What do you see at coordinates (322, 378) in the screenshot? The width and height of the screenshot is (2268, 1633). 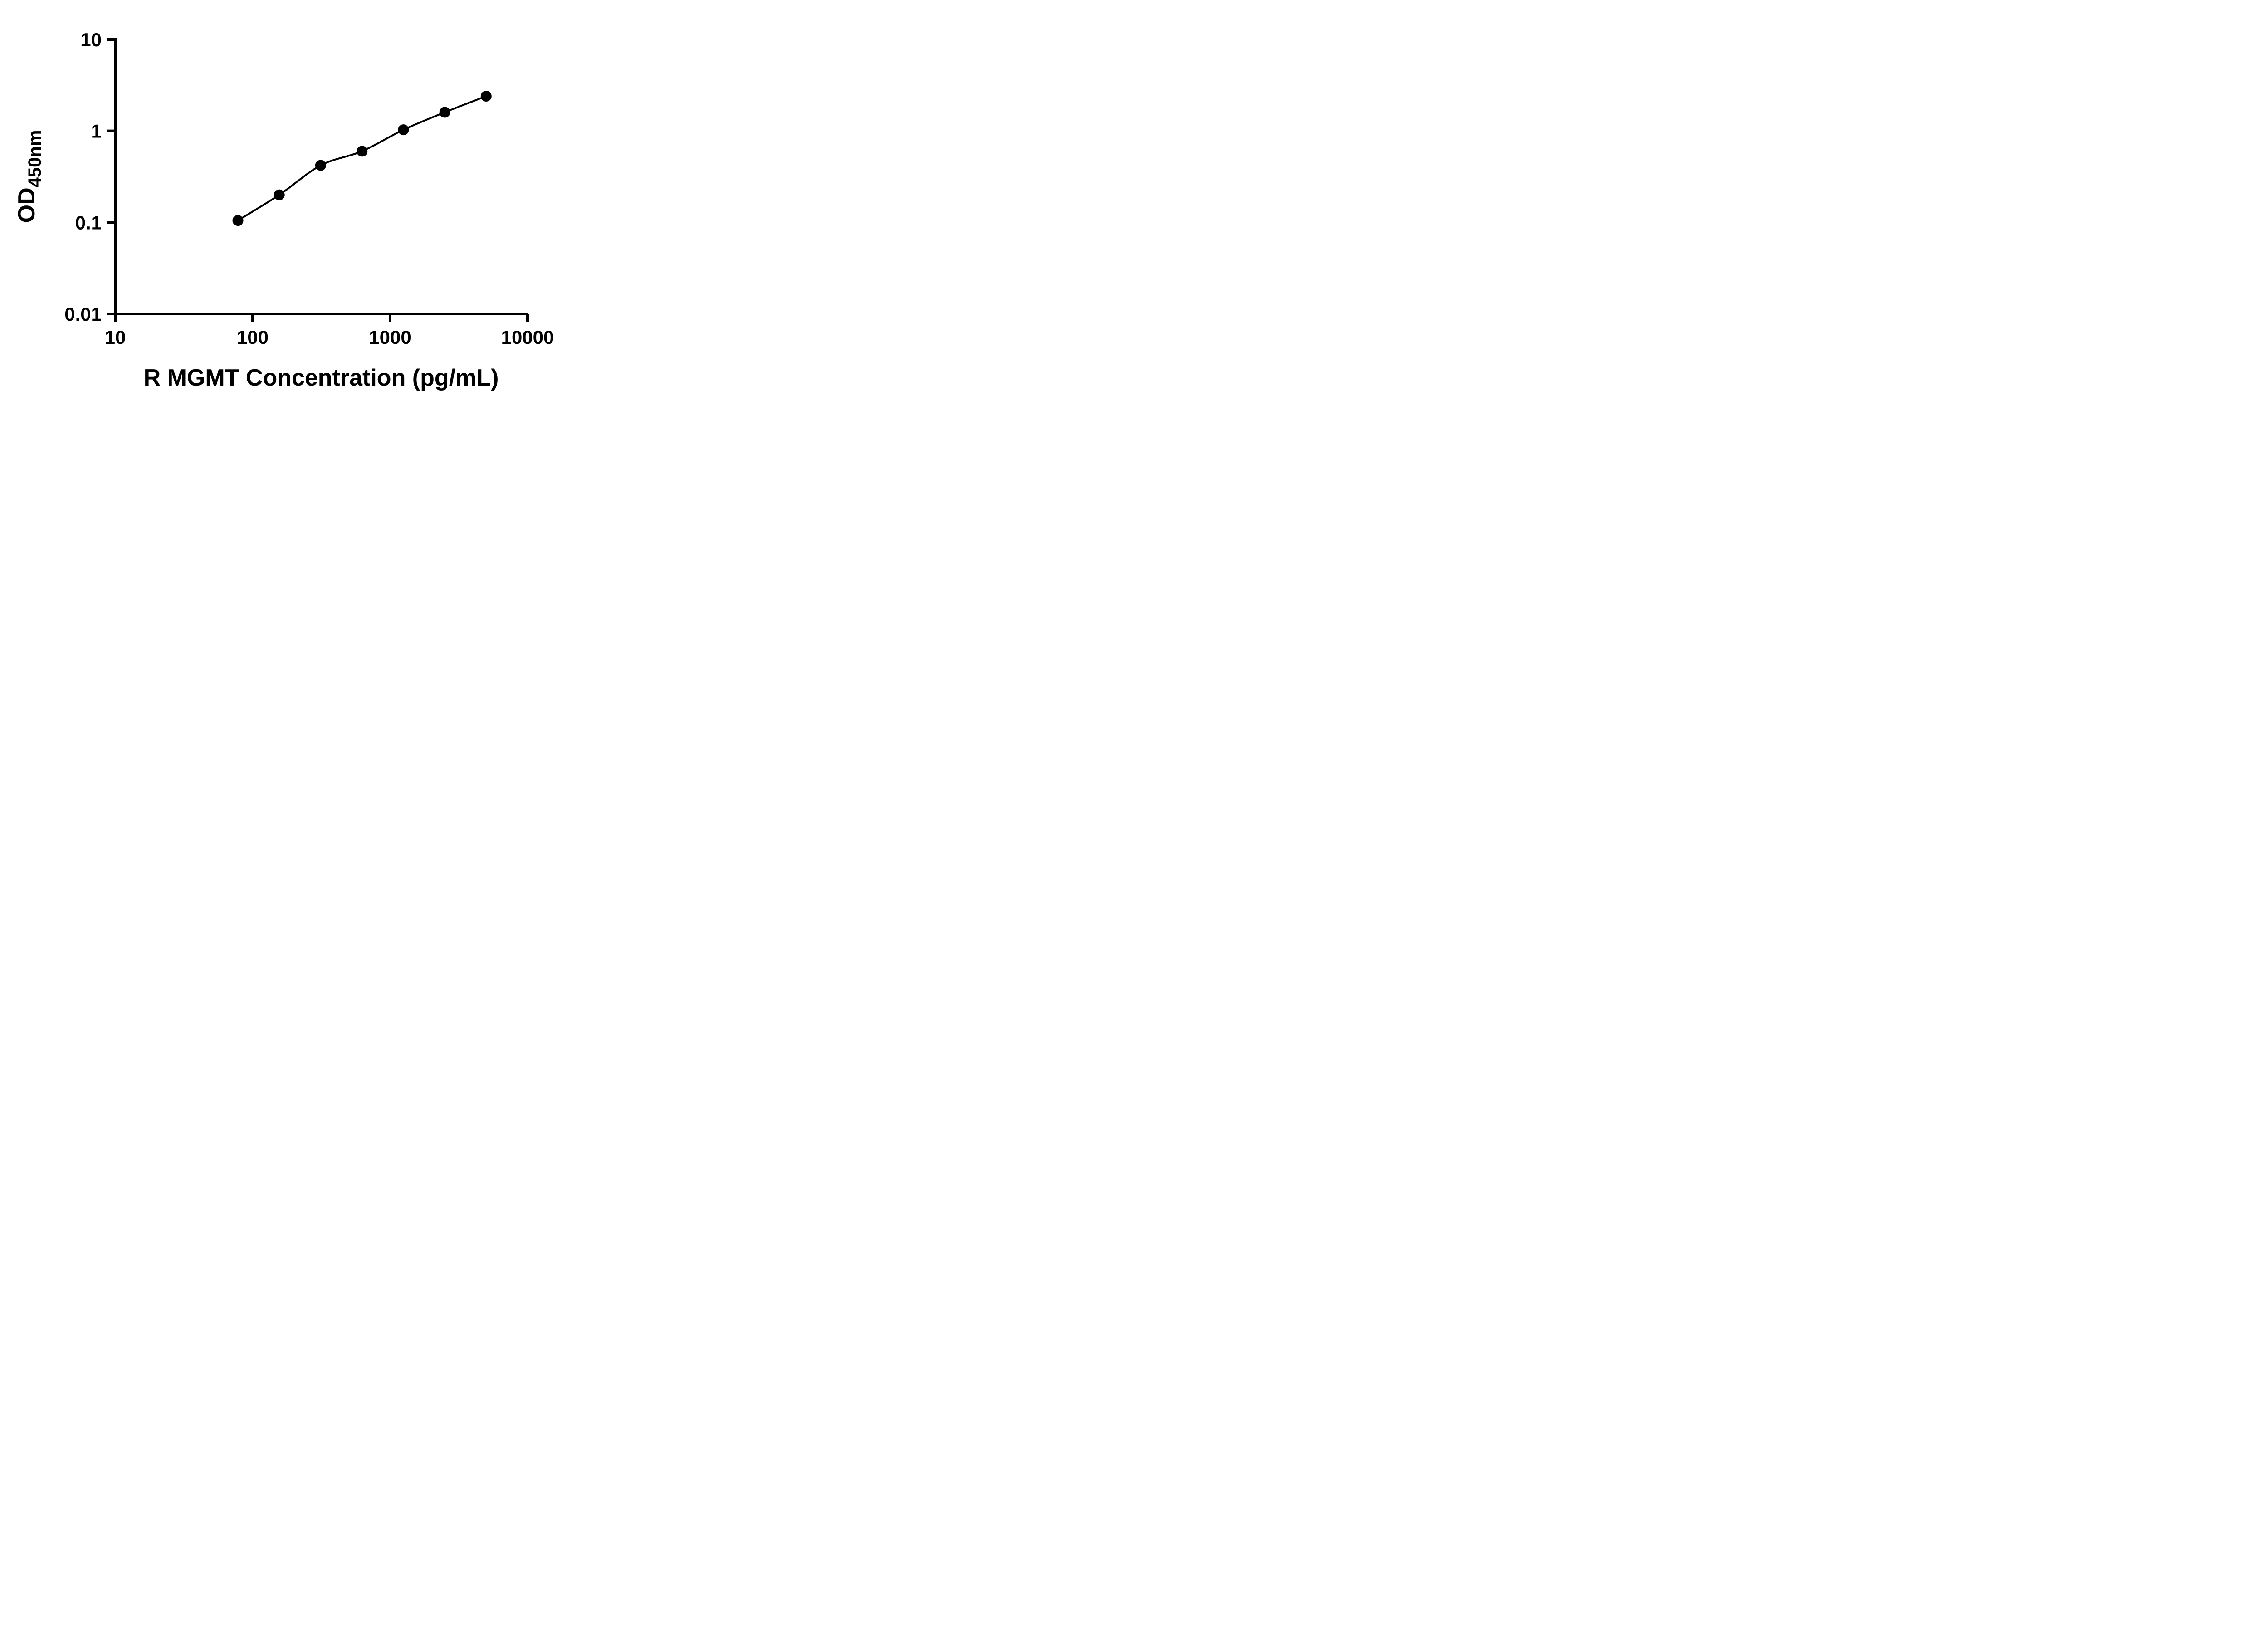 I see `x-axis-title: R MGMT Concentration (pg/mL)` at bounding box center [322, 378].